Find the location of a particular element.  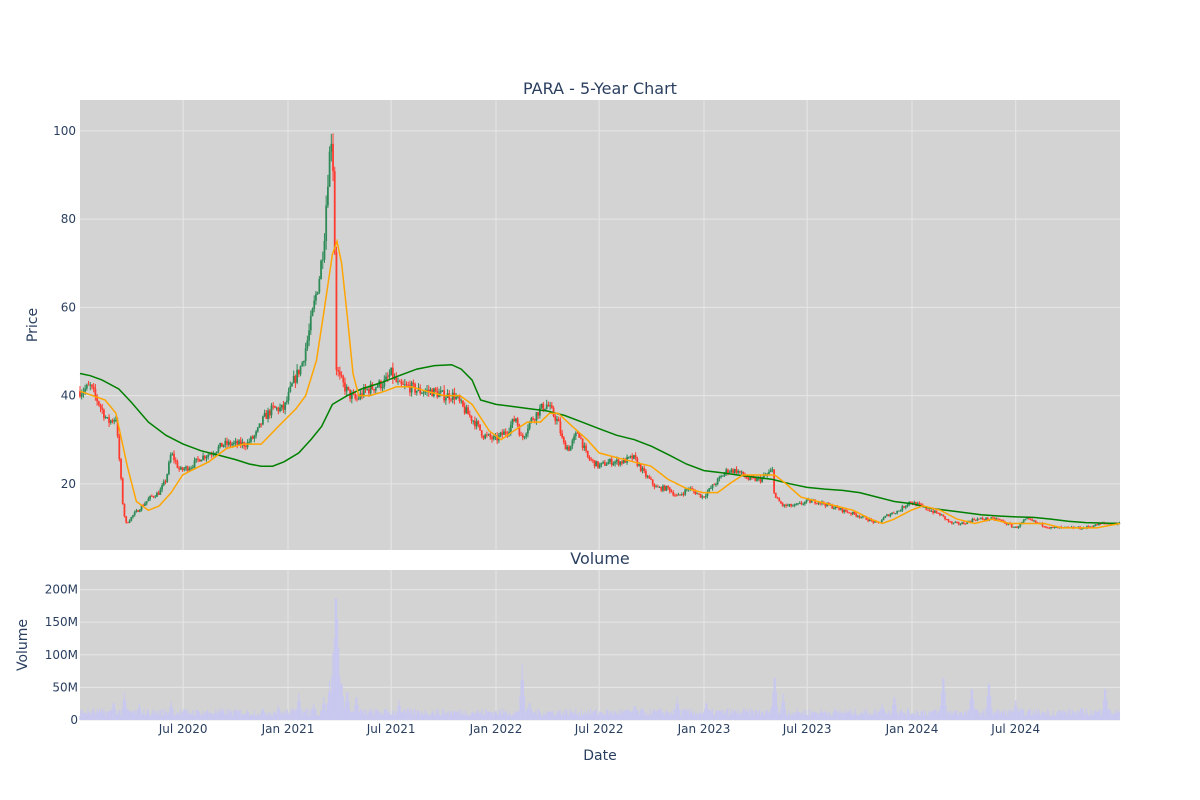

volume-chart-title: Volume is located at coordinates (600, 558).